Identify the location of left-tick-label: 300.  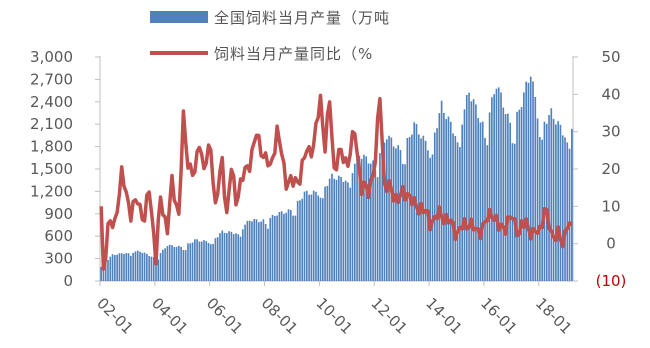
(58, 259).